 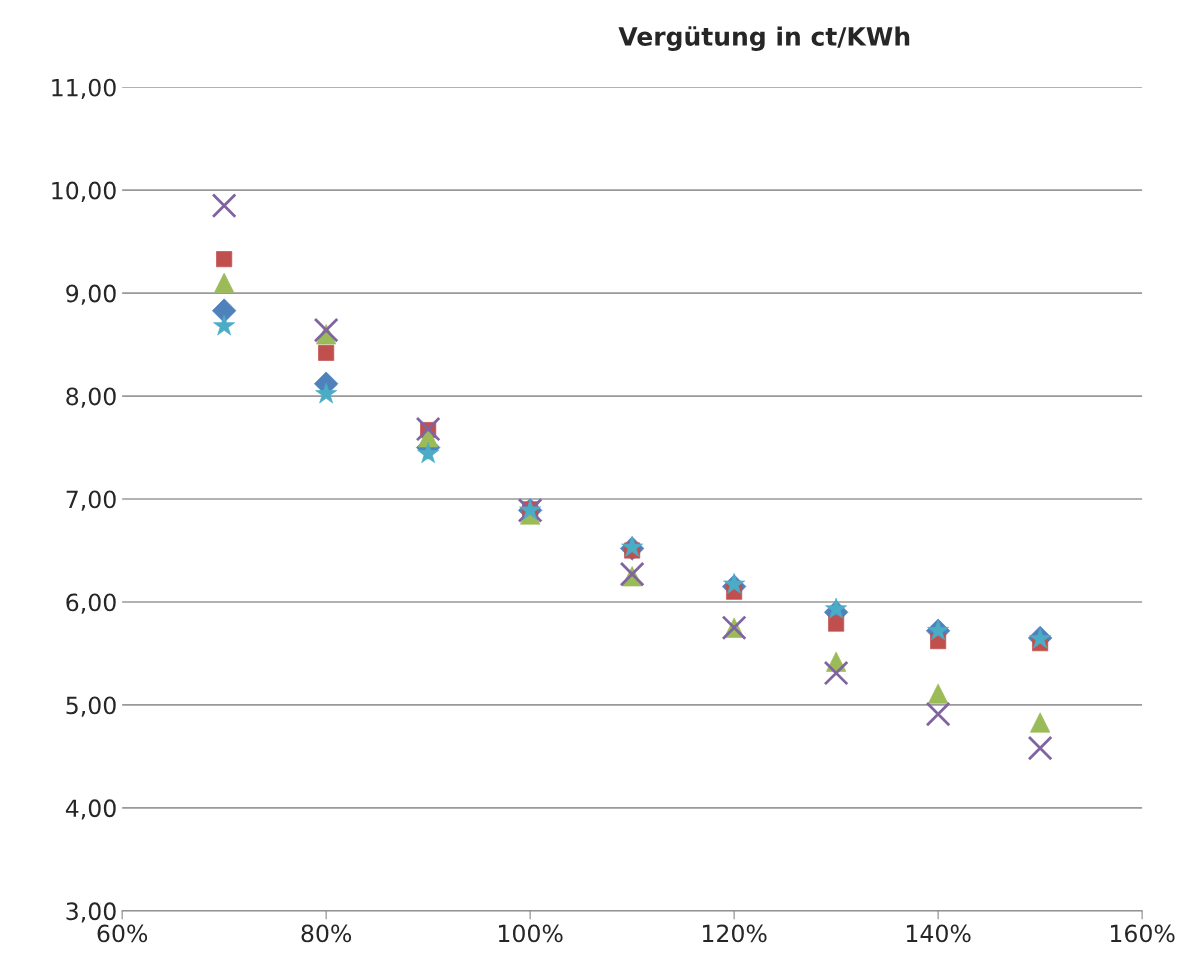 I want to click on y-tick-label: 8,00, so click(x=91, y=397).